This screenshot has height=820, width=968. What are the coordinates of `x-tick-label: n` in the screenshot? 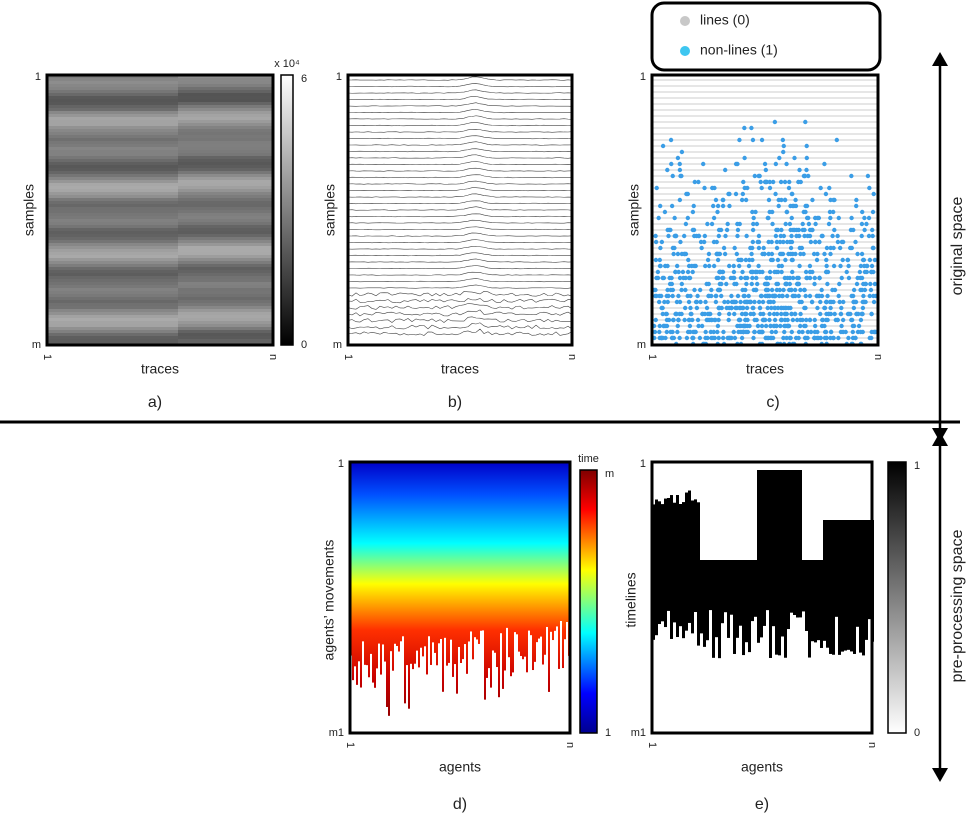 It's located at (273, 357).